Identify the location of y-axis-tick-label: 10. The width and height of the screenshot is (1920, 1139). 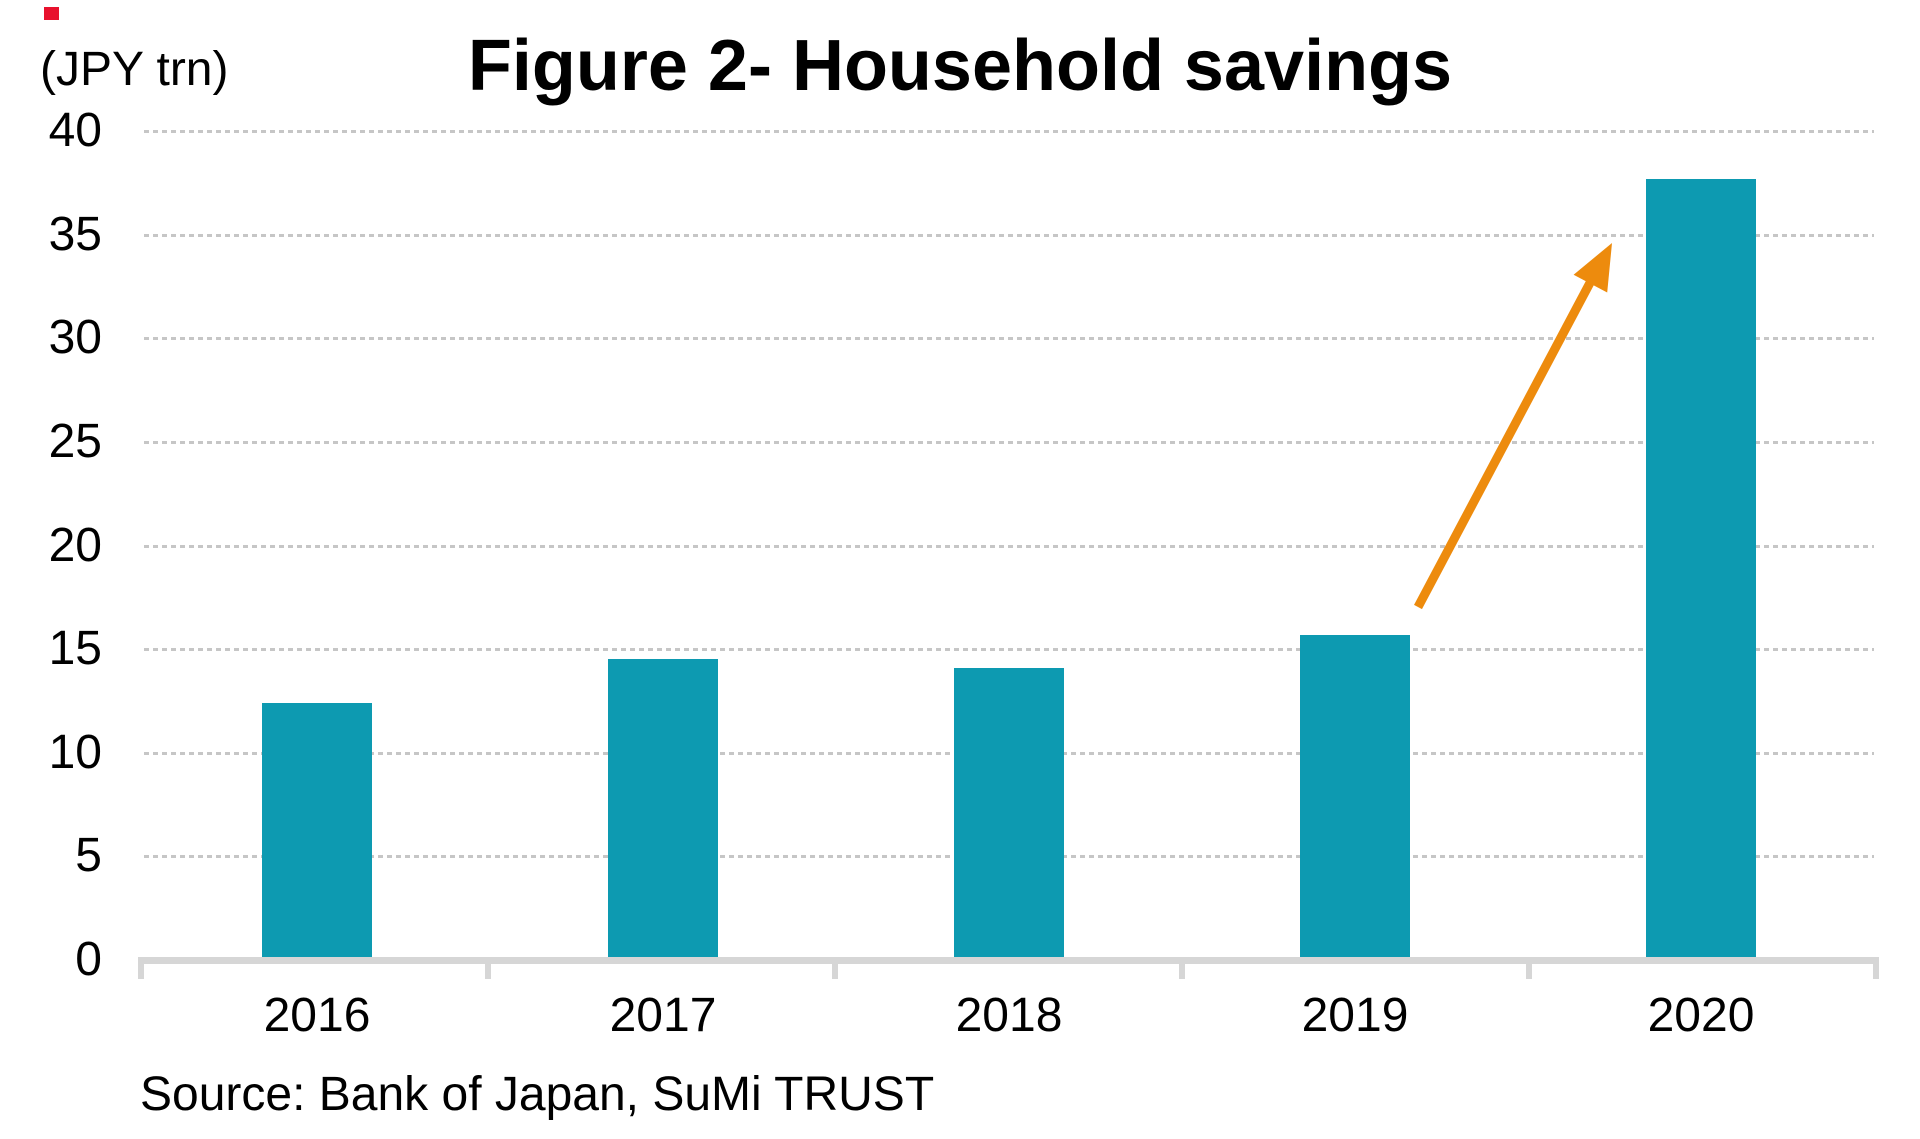
(75, 752).